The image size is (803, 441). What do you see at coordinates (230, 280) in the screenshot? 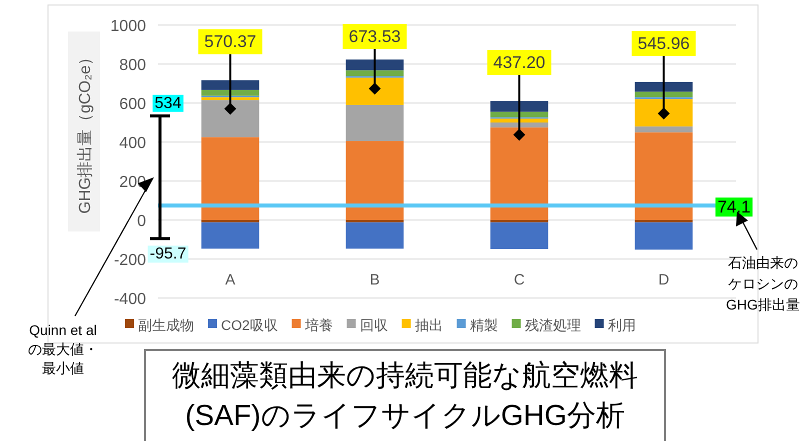
I see `x-tick-label: A` at bounding box center [230, 280].